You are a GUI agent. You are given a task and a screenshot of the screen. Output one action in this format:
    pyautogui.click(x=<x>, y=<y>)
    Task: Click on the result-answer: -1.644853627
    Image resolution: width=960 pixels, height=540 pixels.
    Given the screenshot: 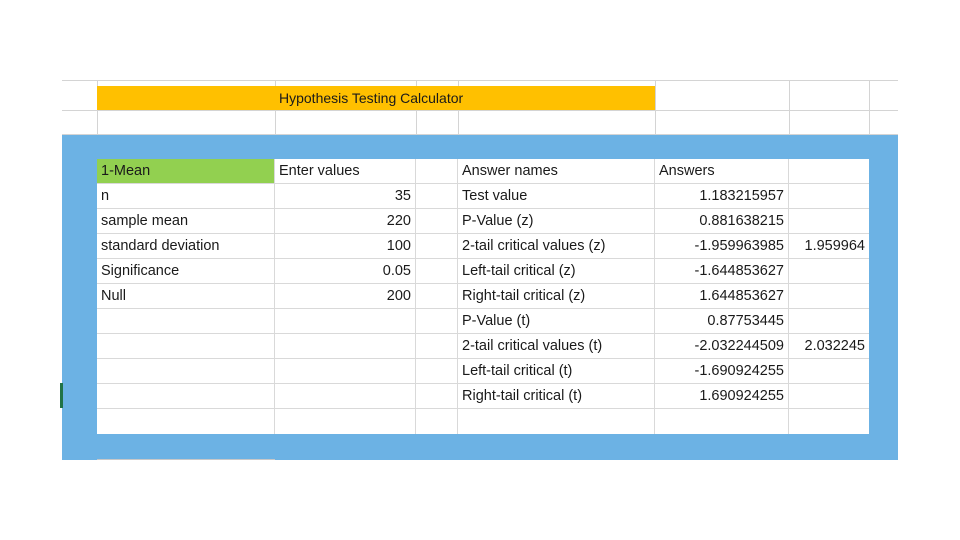 What is the action you would take?
    pyautogui.click(x=722, y=271)
    